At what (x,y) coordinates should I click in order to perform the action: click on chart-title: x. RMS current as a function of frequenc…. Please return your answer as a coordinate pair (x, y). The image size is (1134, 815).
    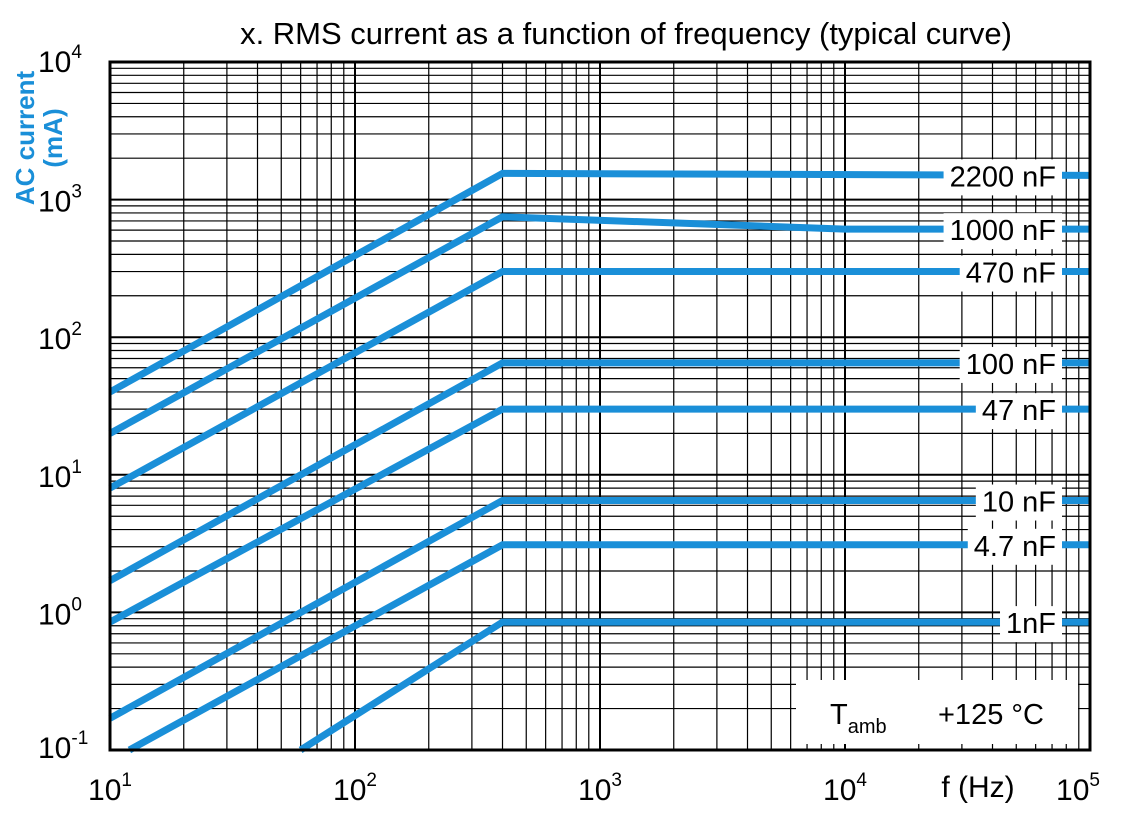
    Looking at the image, I should click on (626, 33).